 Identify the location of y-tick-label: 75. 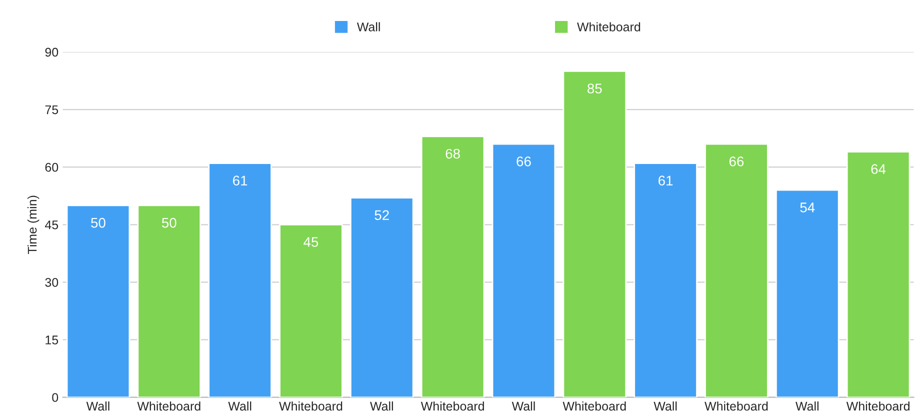
(51, 109).